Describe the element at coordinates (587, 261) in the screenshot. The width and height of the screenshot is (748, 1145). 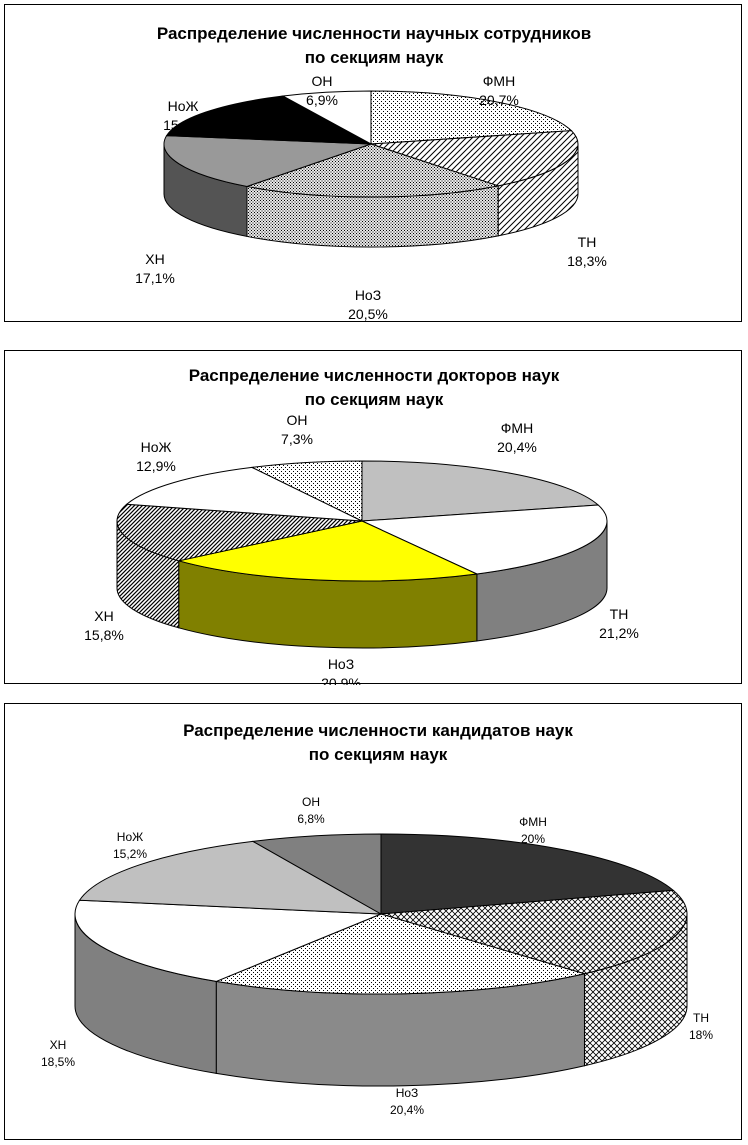
I see `slice-label-value: 18,3%` at that location.